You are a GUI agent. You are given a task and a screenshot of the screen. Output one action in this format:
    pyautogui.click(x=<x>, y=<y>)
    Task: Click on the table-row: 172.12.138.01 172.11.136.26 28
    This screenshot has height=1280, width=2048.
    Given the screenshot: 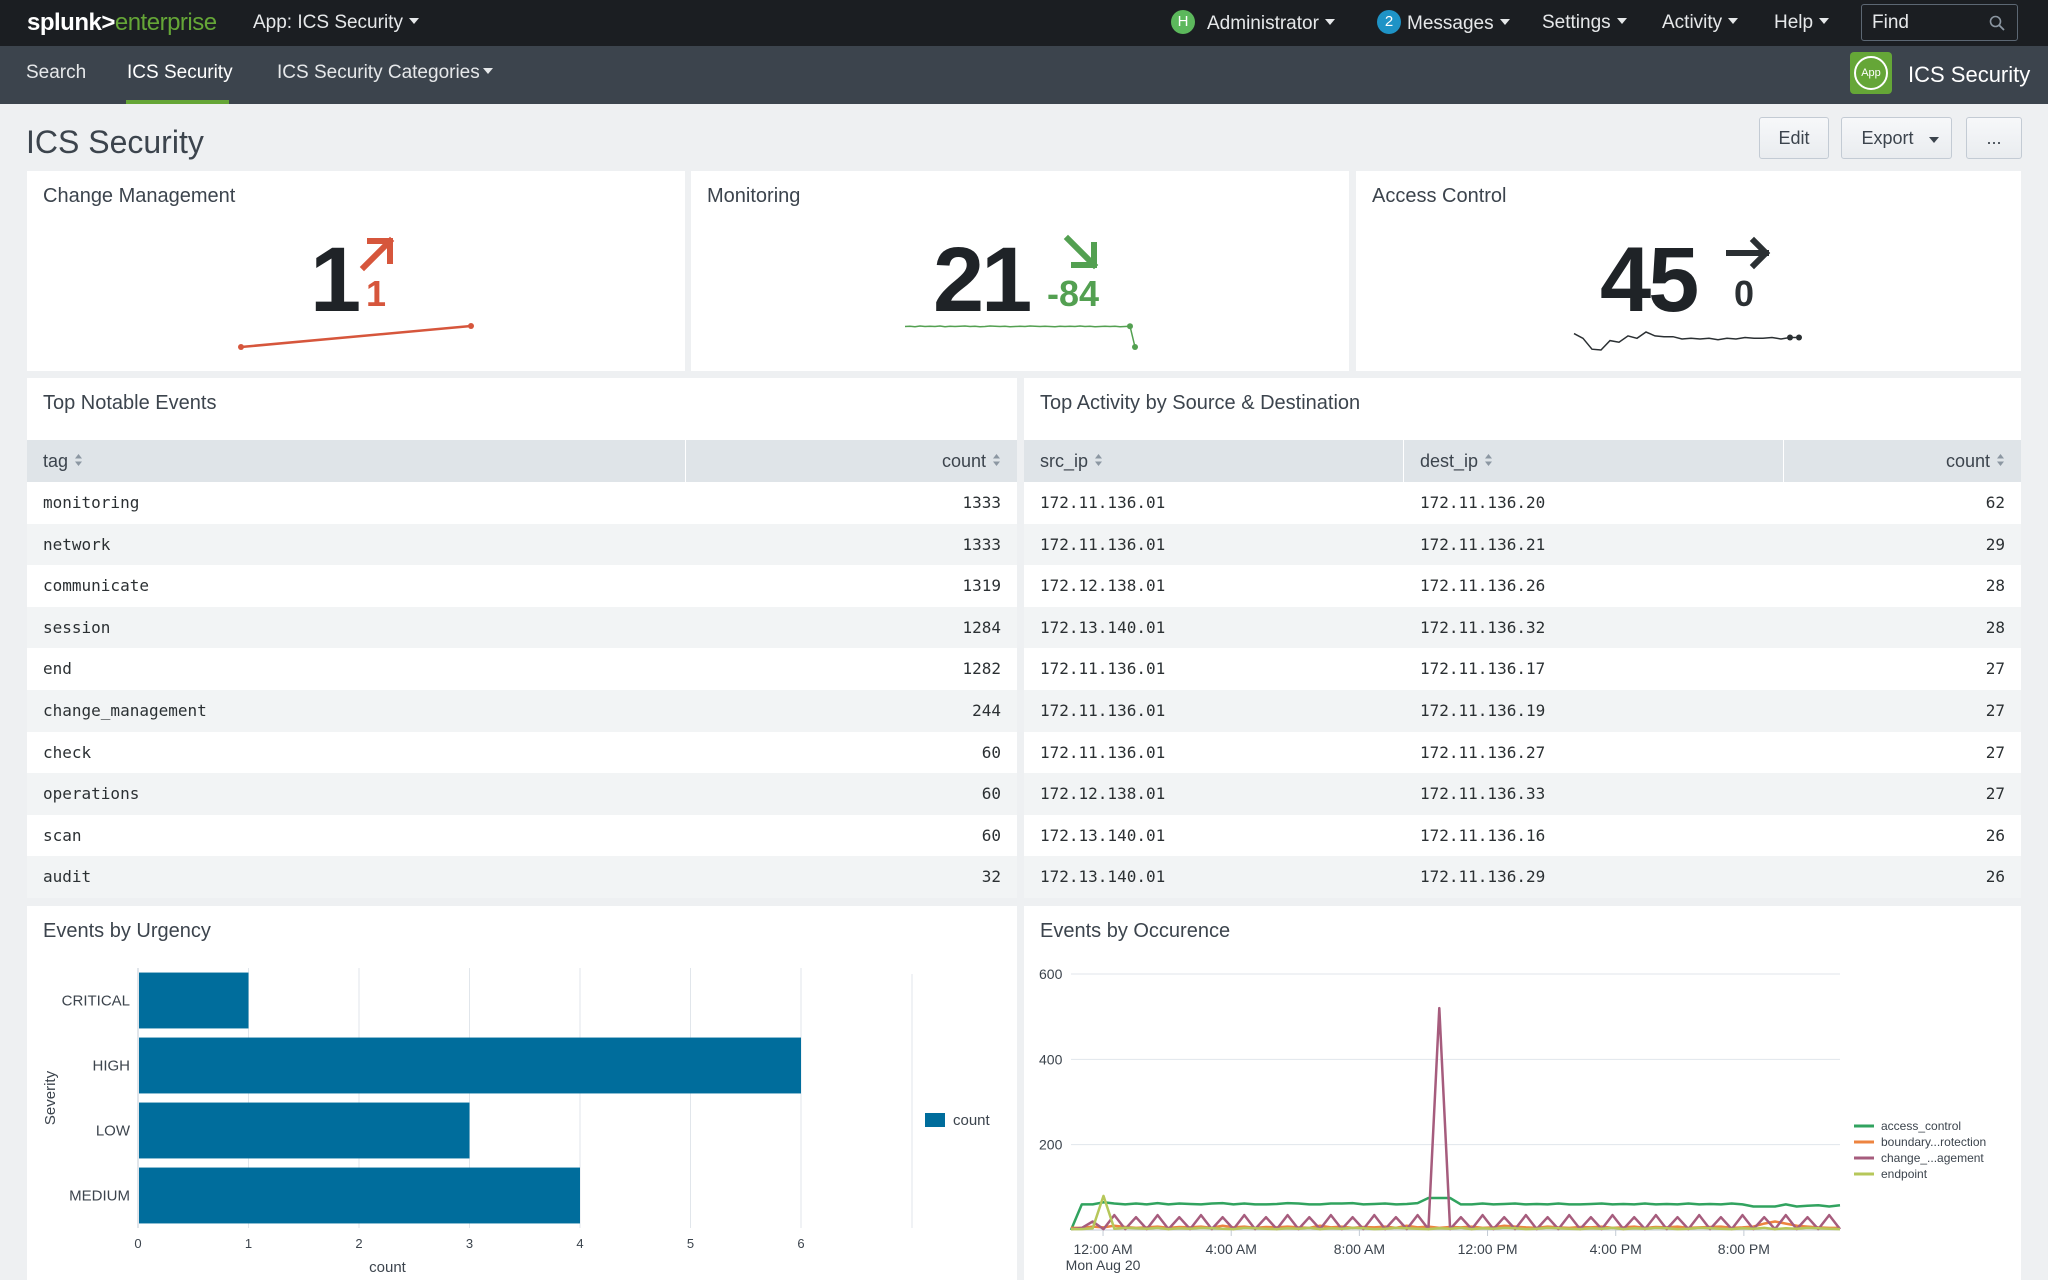 What is the action you would take?
    pyautogui.click(x=1522, y=586)
    